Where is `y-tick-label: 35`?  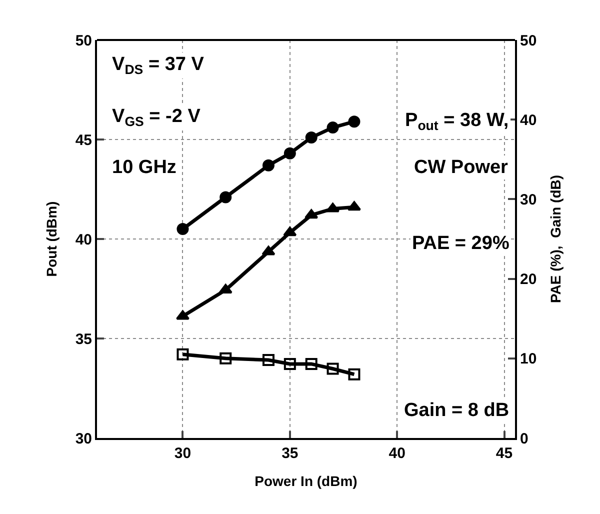 y-tick-label: 35 is located at coordinates (83, 339).